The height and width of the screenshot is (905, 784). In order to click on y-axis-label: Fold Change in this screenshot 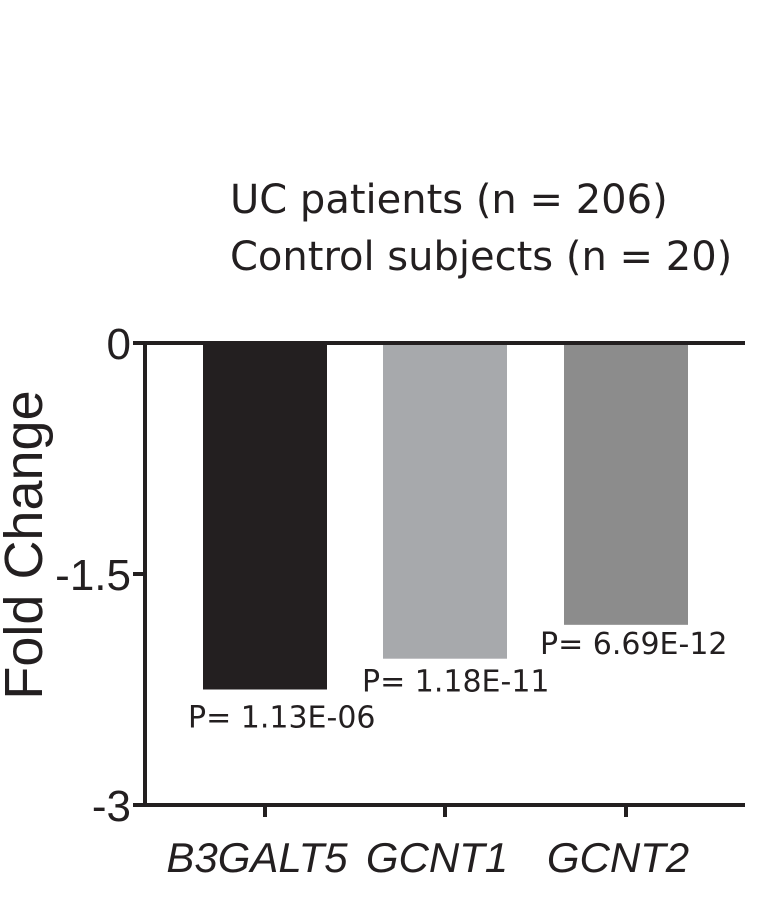, I will do `click(27, 544)`.